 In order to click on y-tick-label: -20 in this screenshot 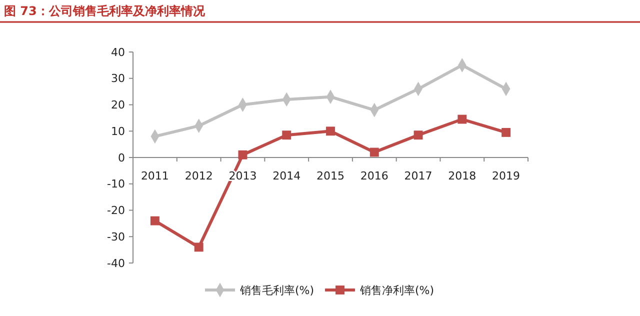, I will do `click(116, 211)`.